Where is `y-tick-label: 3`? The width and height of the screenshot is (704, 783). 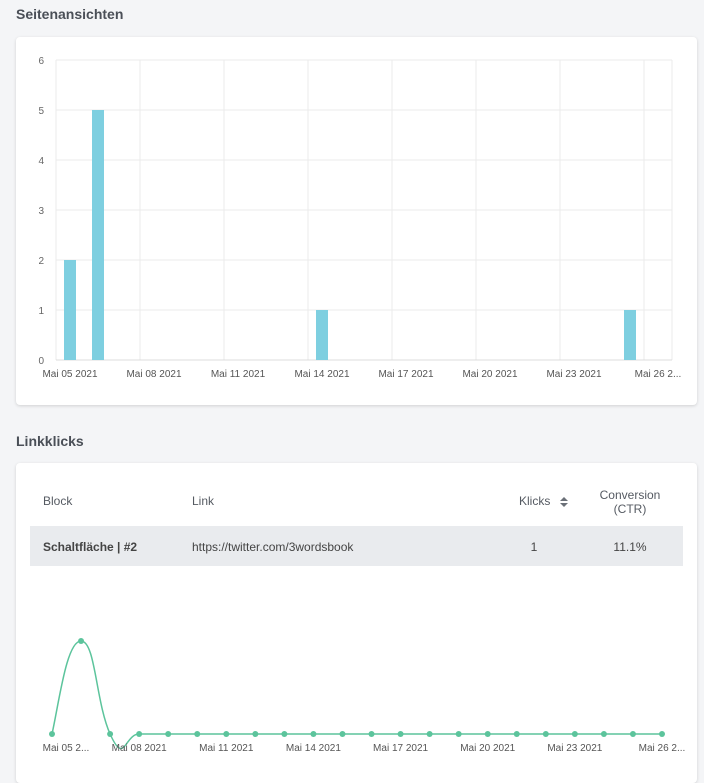
y-tick-label: 3 is located at coordinates (41, 211).